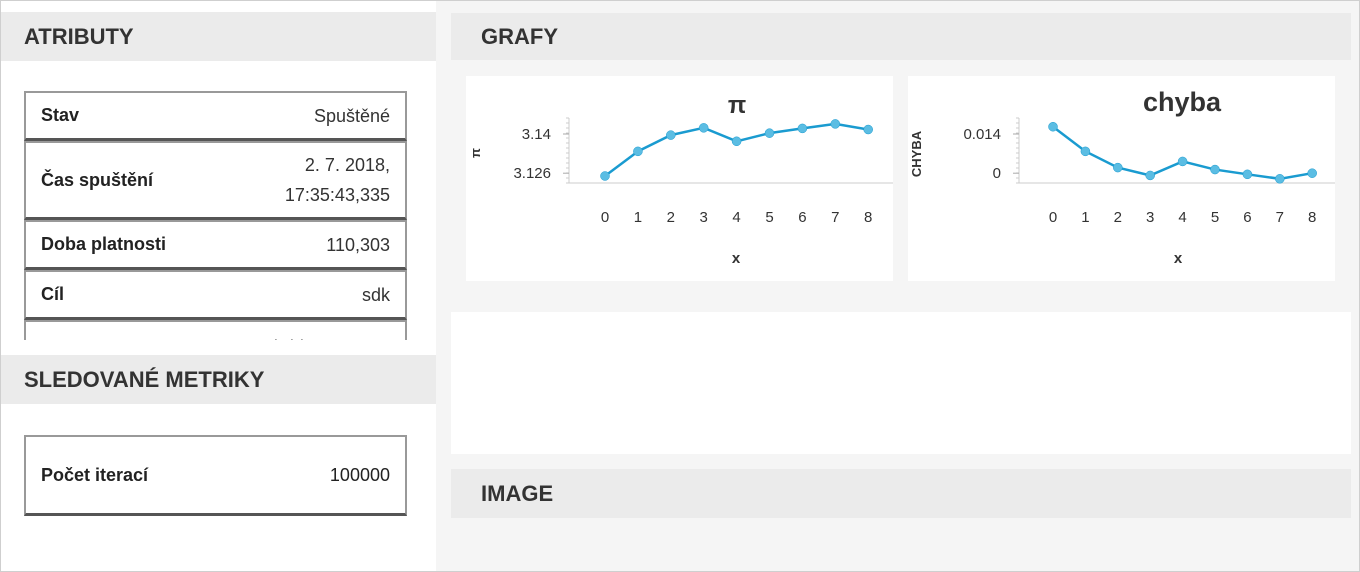  What do you see at coordinates (337, 180) in the screenshot?
I see `attribute-value: 2. 7. 2018, 17:35:43,335` at bounding box center [337, 180].